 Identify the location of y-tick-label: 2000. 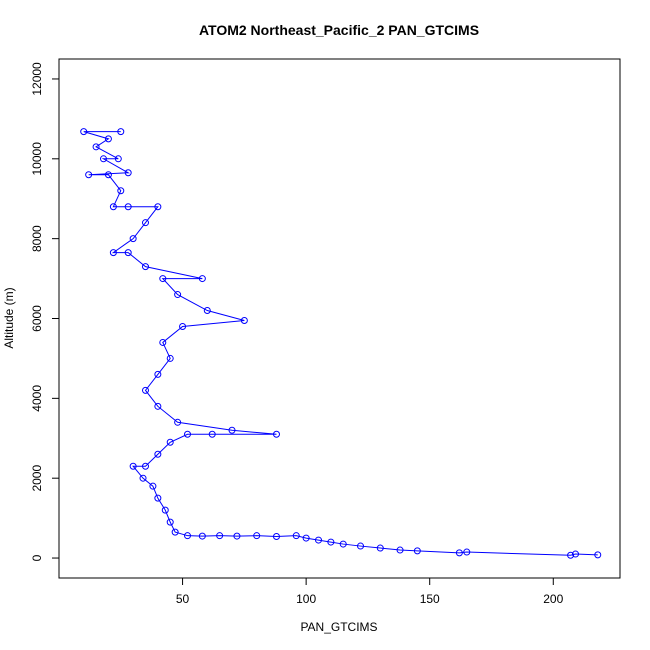
(37, 478).